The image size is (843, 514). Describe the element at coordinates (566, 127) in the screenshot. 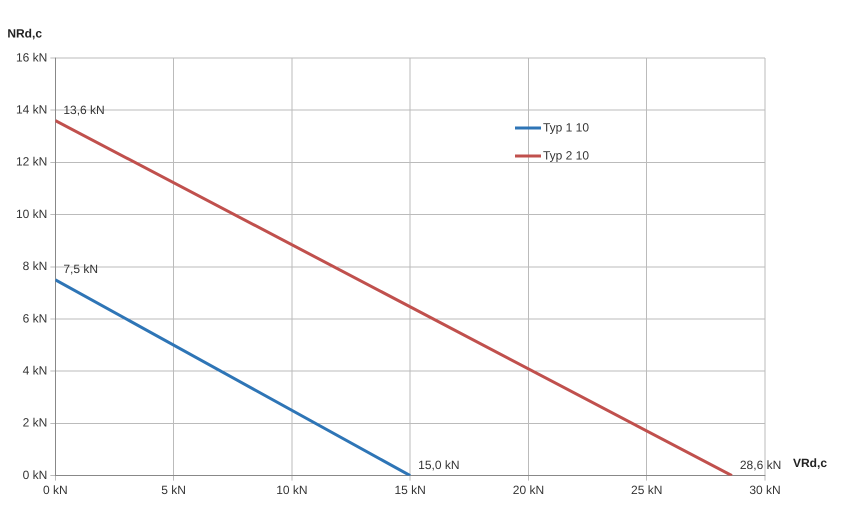

I see `legend-label: Typ 1 10` at that location.